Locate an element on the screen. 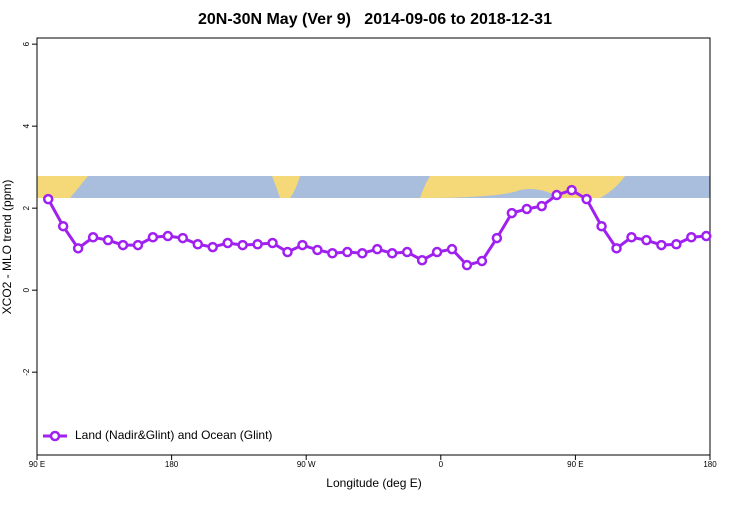  y-tick-label: 6 is located at coordinates (26, 43).